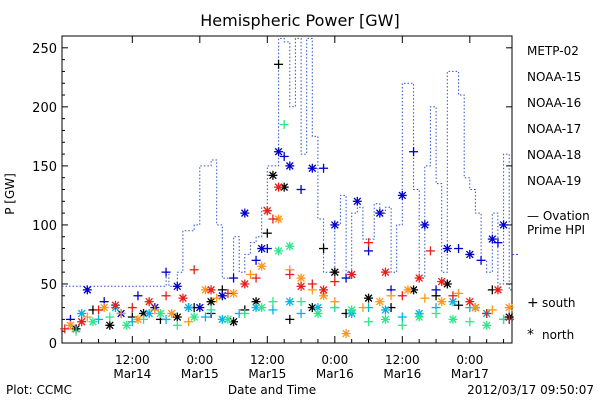 This screenshot has width=600, height=400. Describe the element at coordinates (44, 108) in the screenshot. I see `y-tick-label: 200` at that location.